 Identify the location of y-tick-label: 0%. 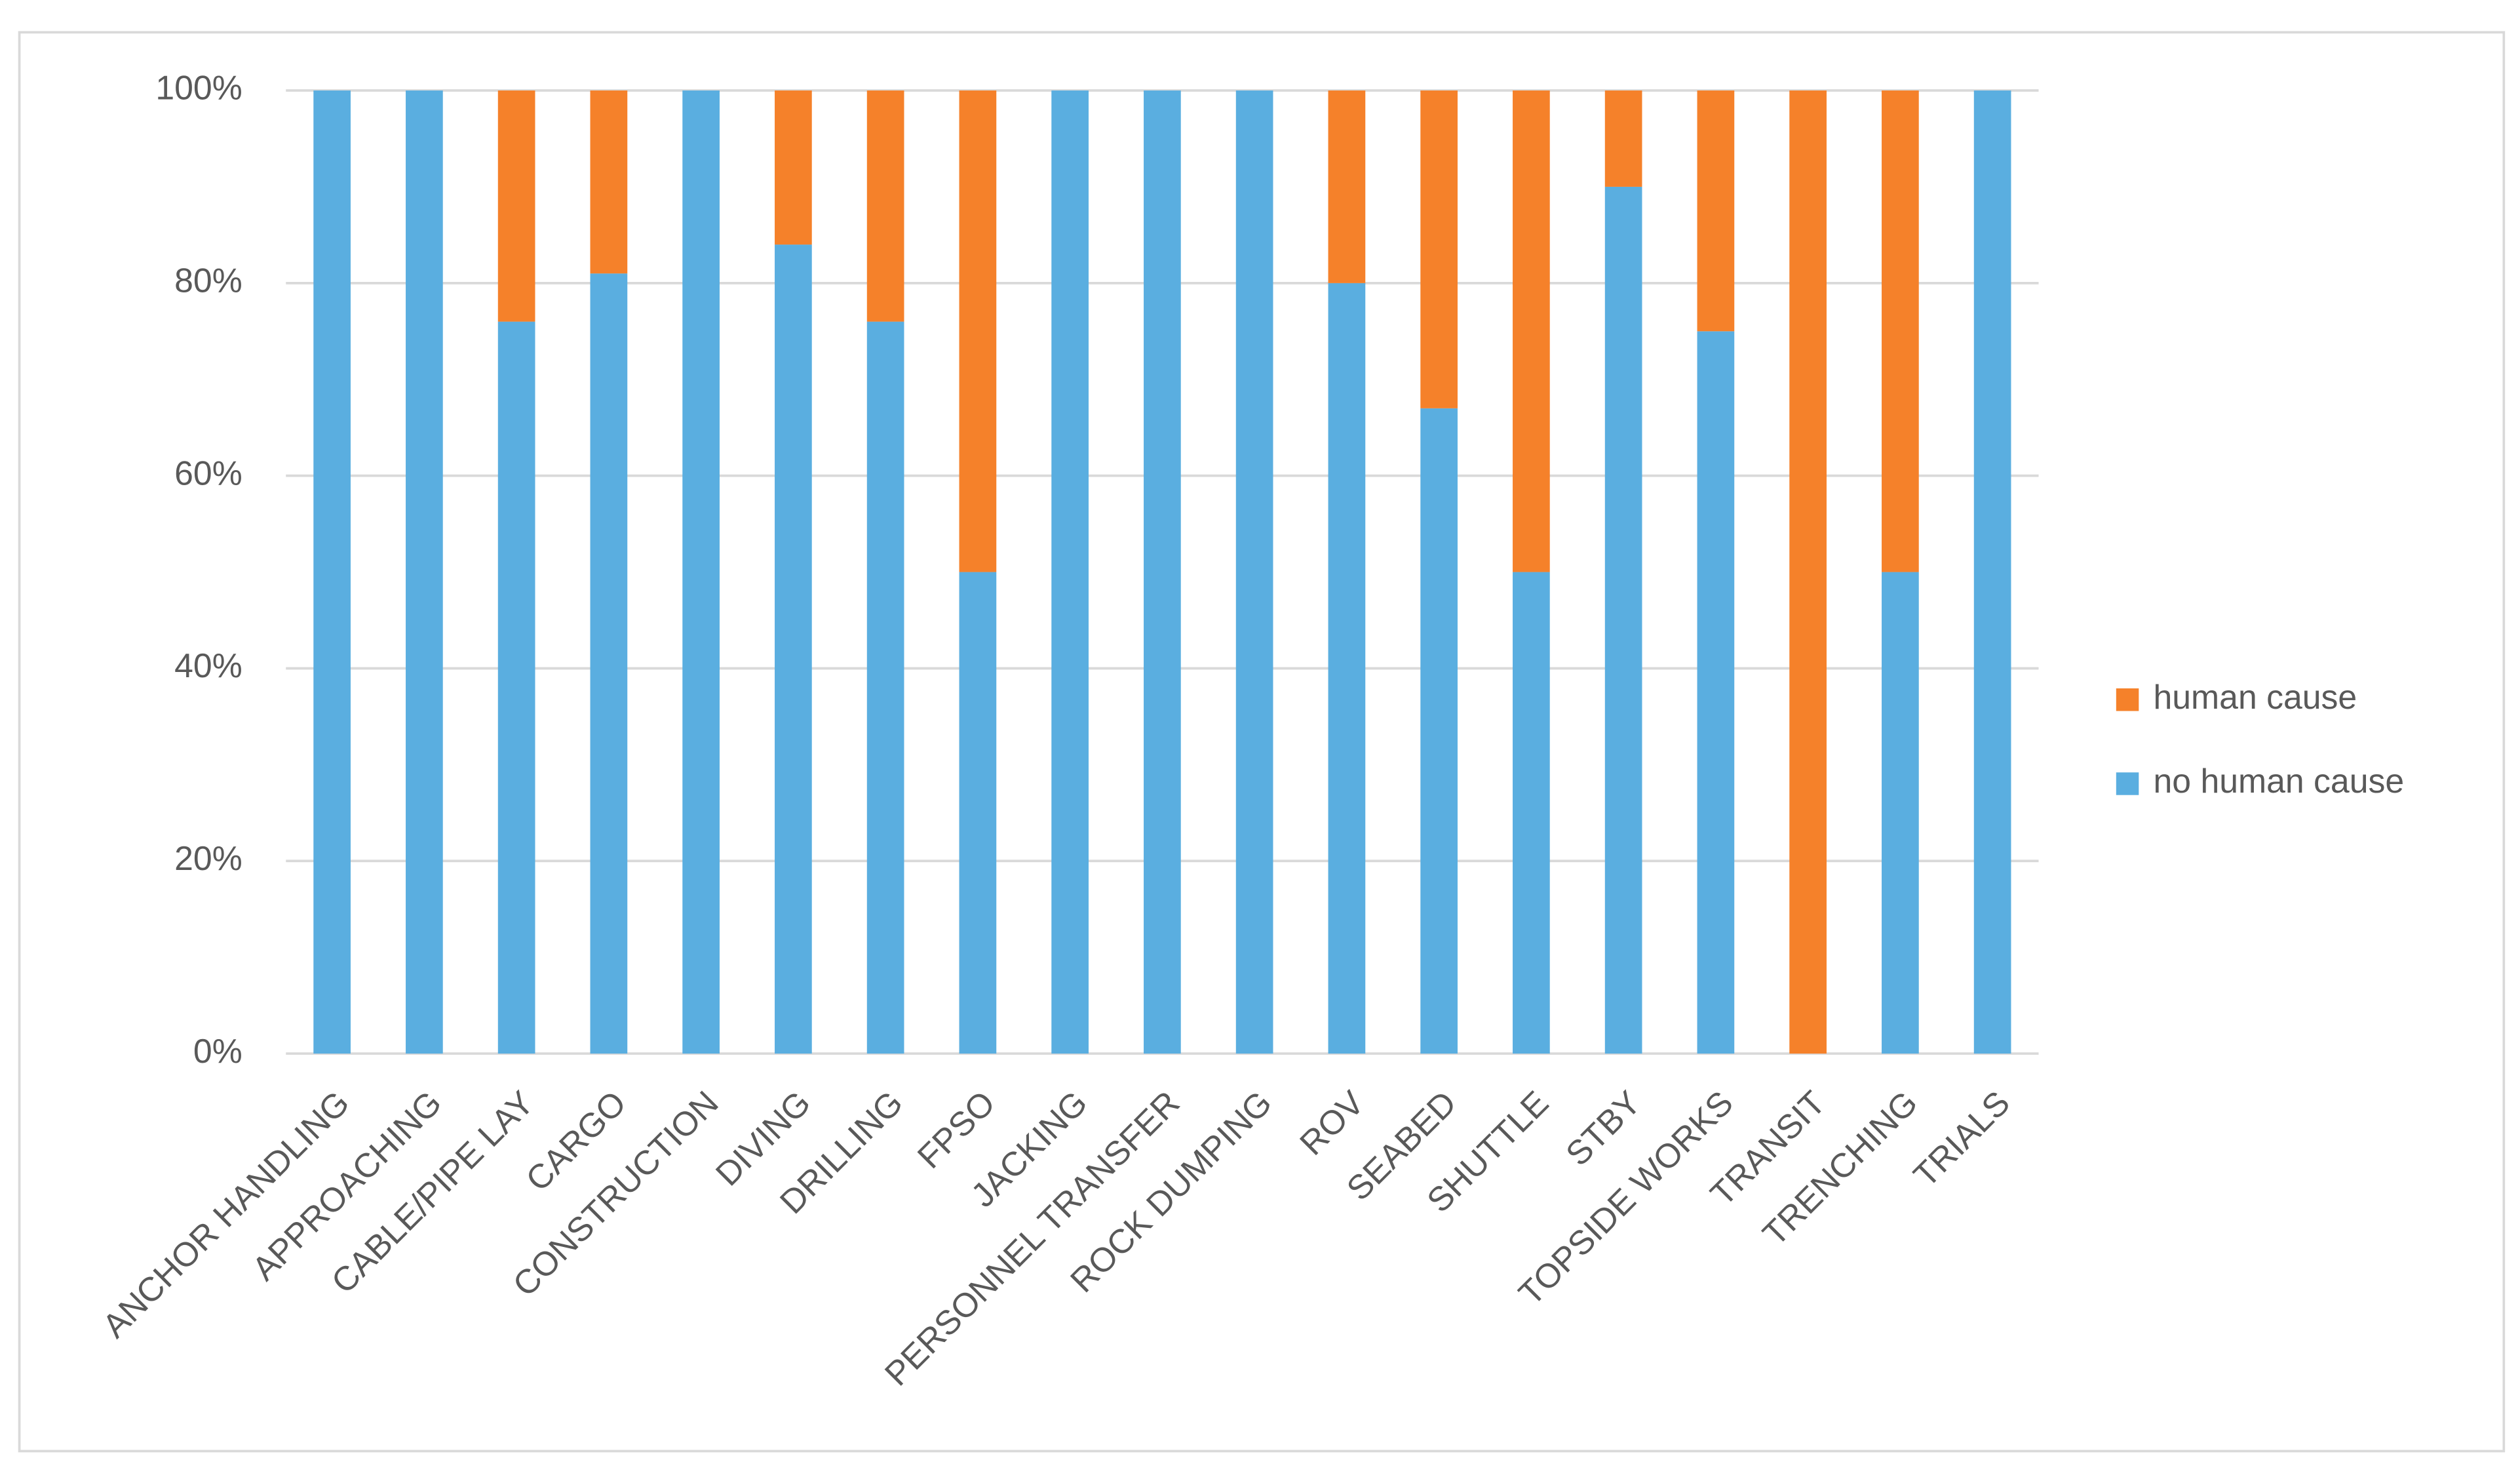
(217, 1051).